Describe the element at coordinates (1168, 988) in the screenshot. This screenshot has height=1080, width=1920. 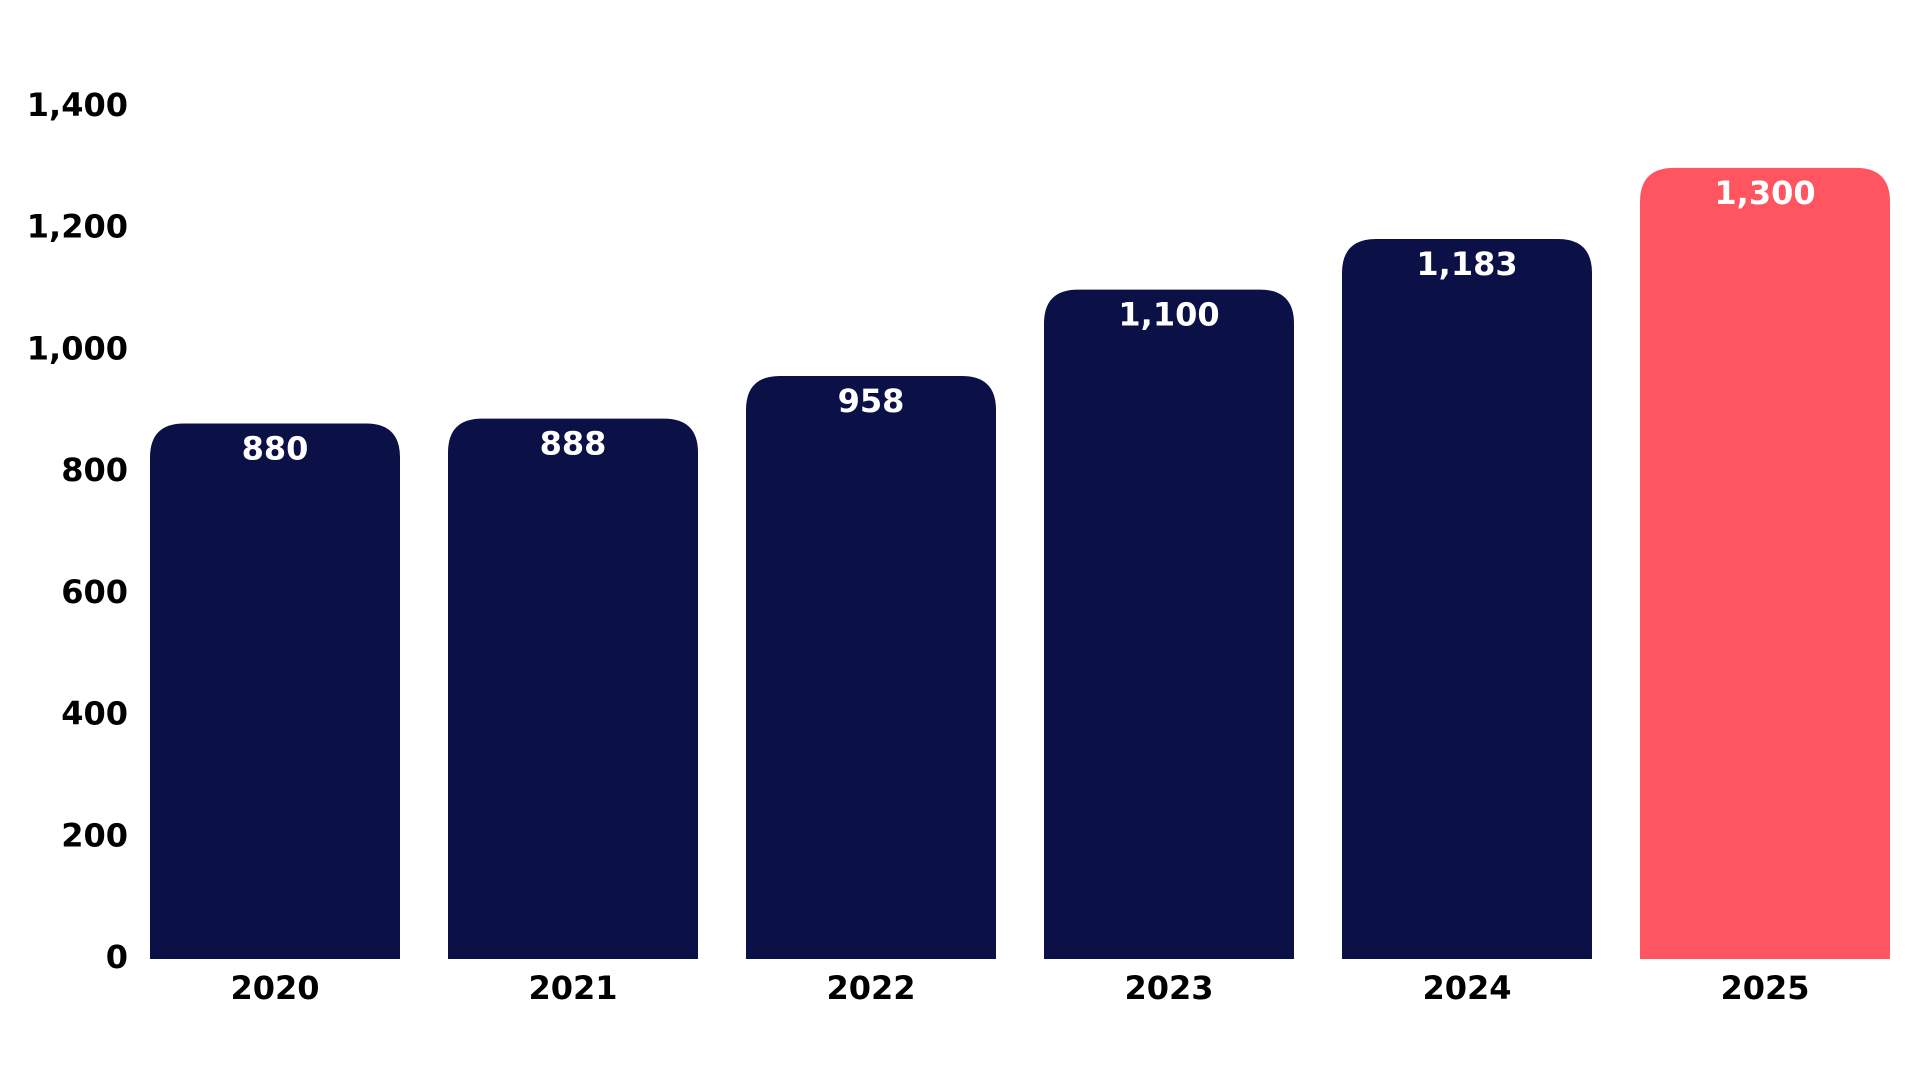
I see `x-tick-label: 2023` at that location.